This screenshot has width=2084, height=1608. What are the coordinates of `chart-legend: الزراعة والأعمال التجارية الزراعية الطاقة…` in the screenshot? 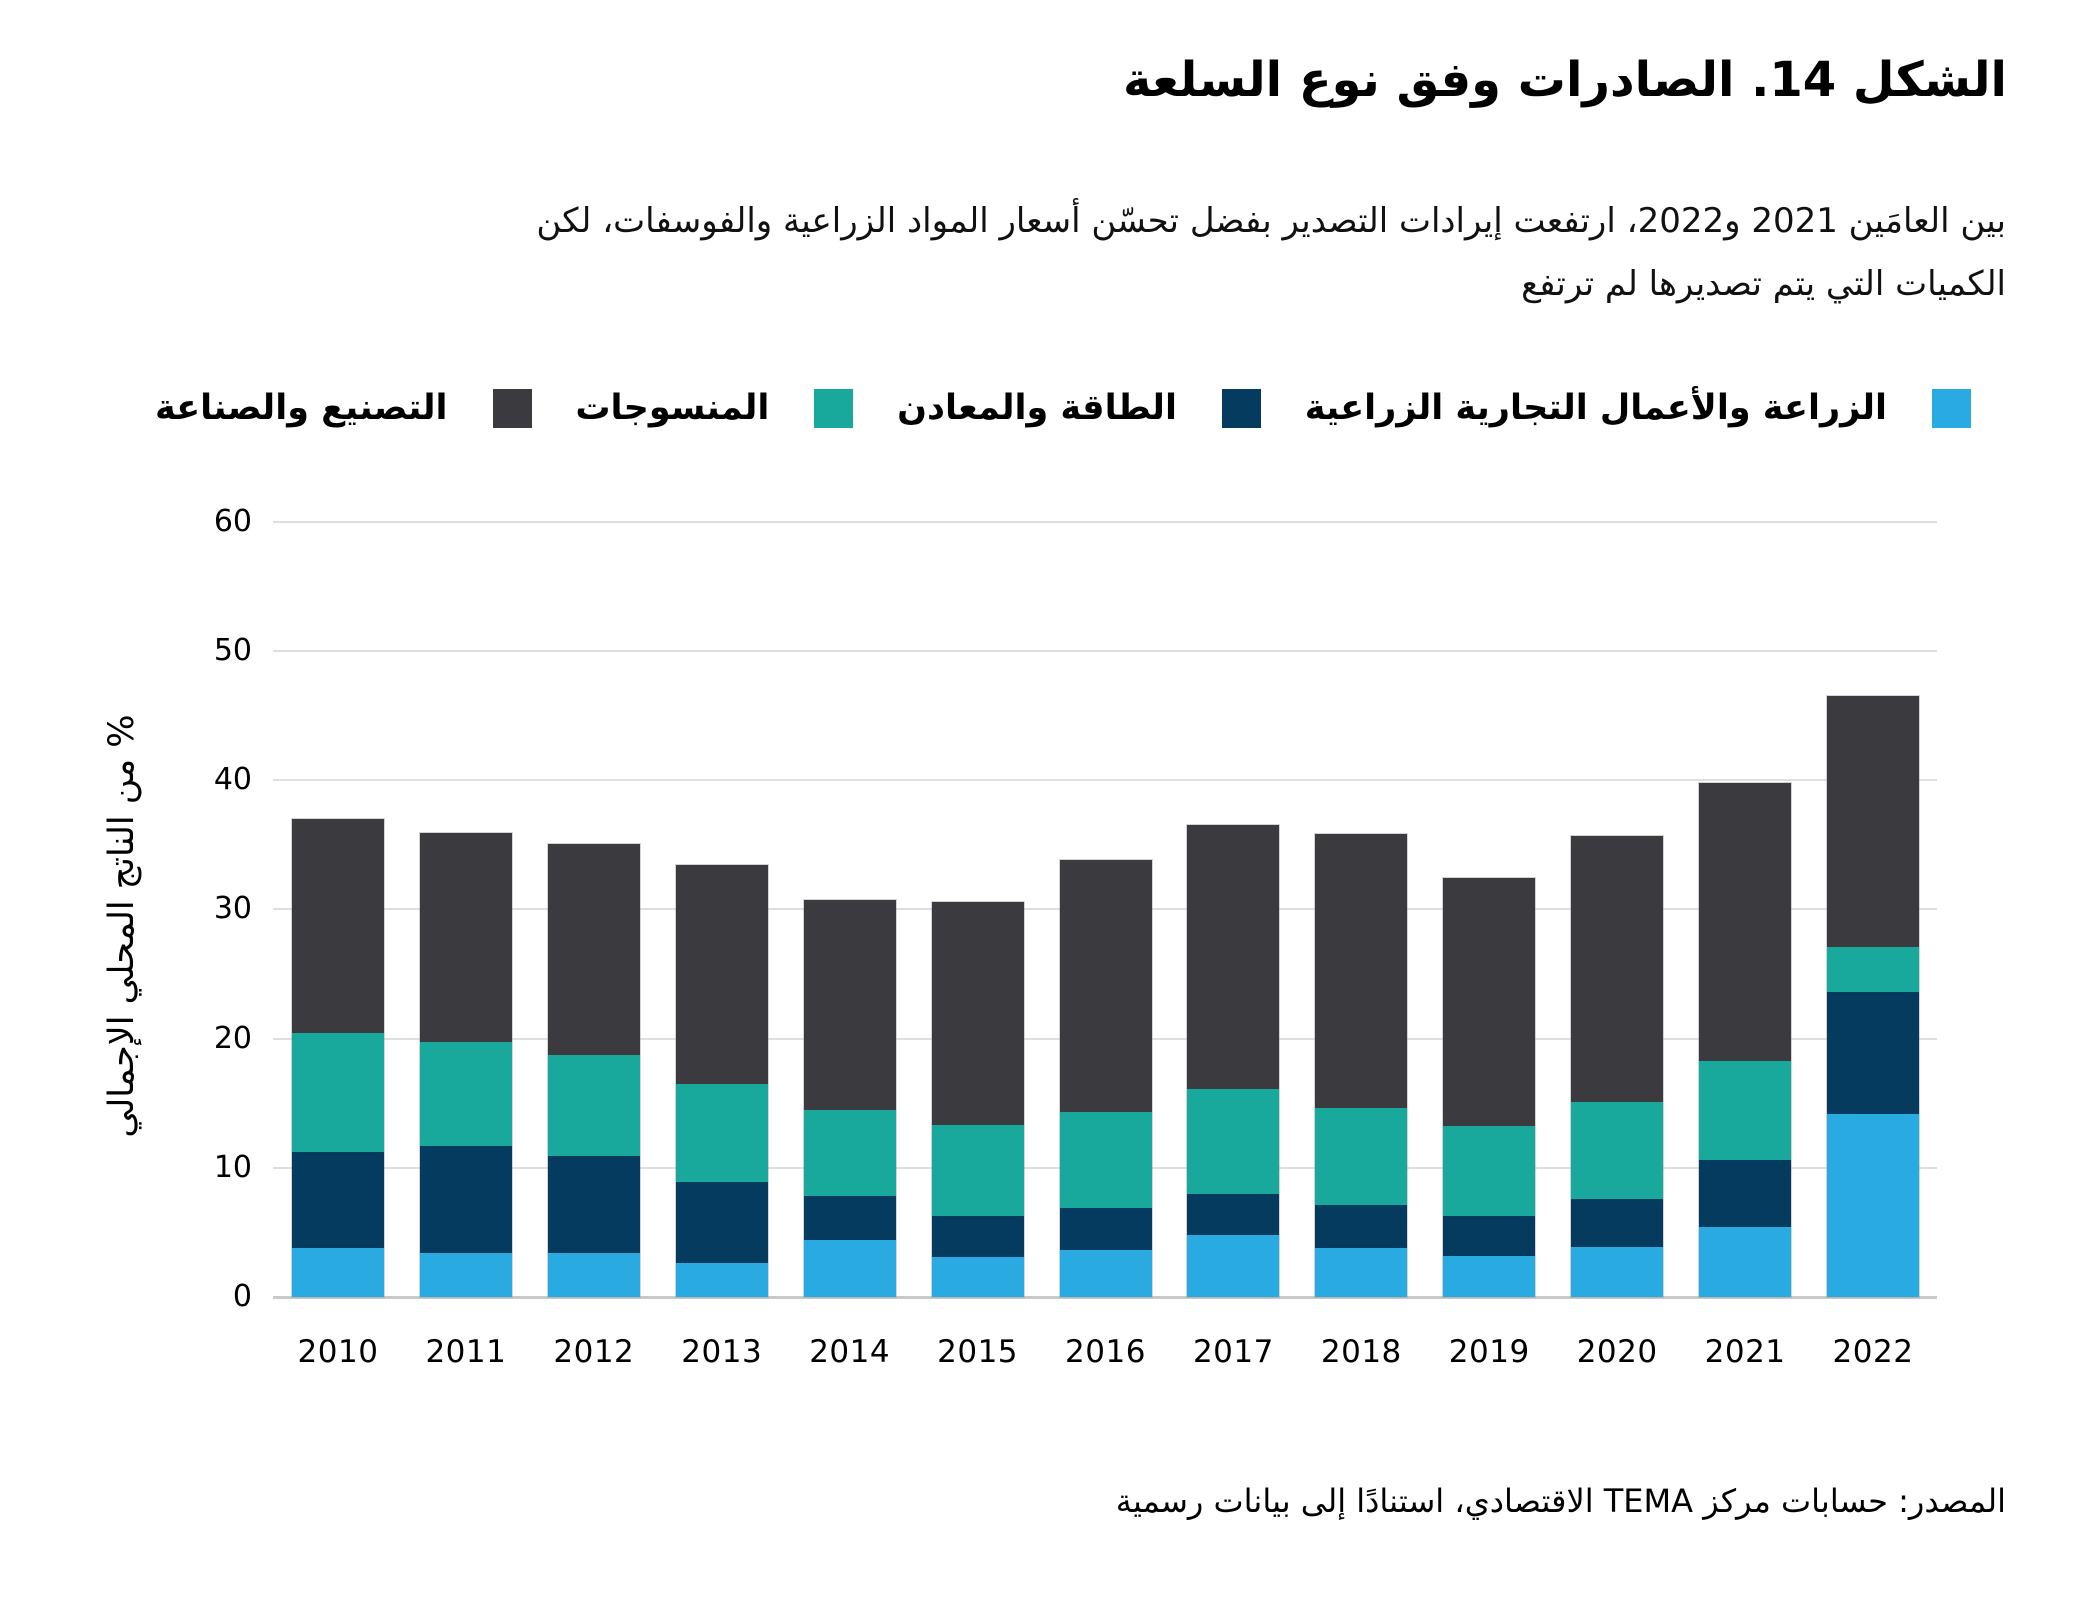 It's located at (1063, 408).